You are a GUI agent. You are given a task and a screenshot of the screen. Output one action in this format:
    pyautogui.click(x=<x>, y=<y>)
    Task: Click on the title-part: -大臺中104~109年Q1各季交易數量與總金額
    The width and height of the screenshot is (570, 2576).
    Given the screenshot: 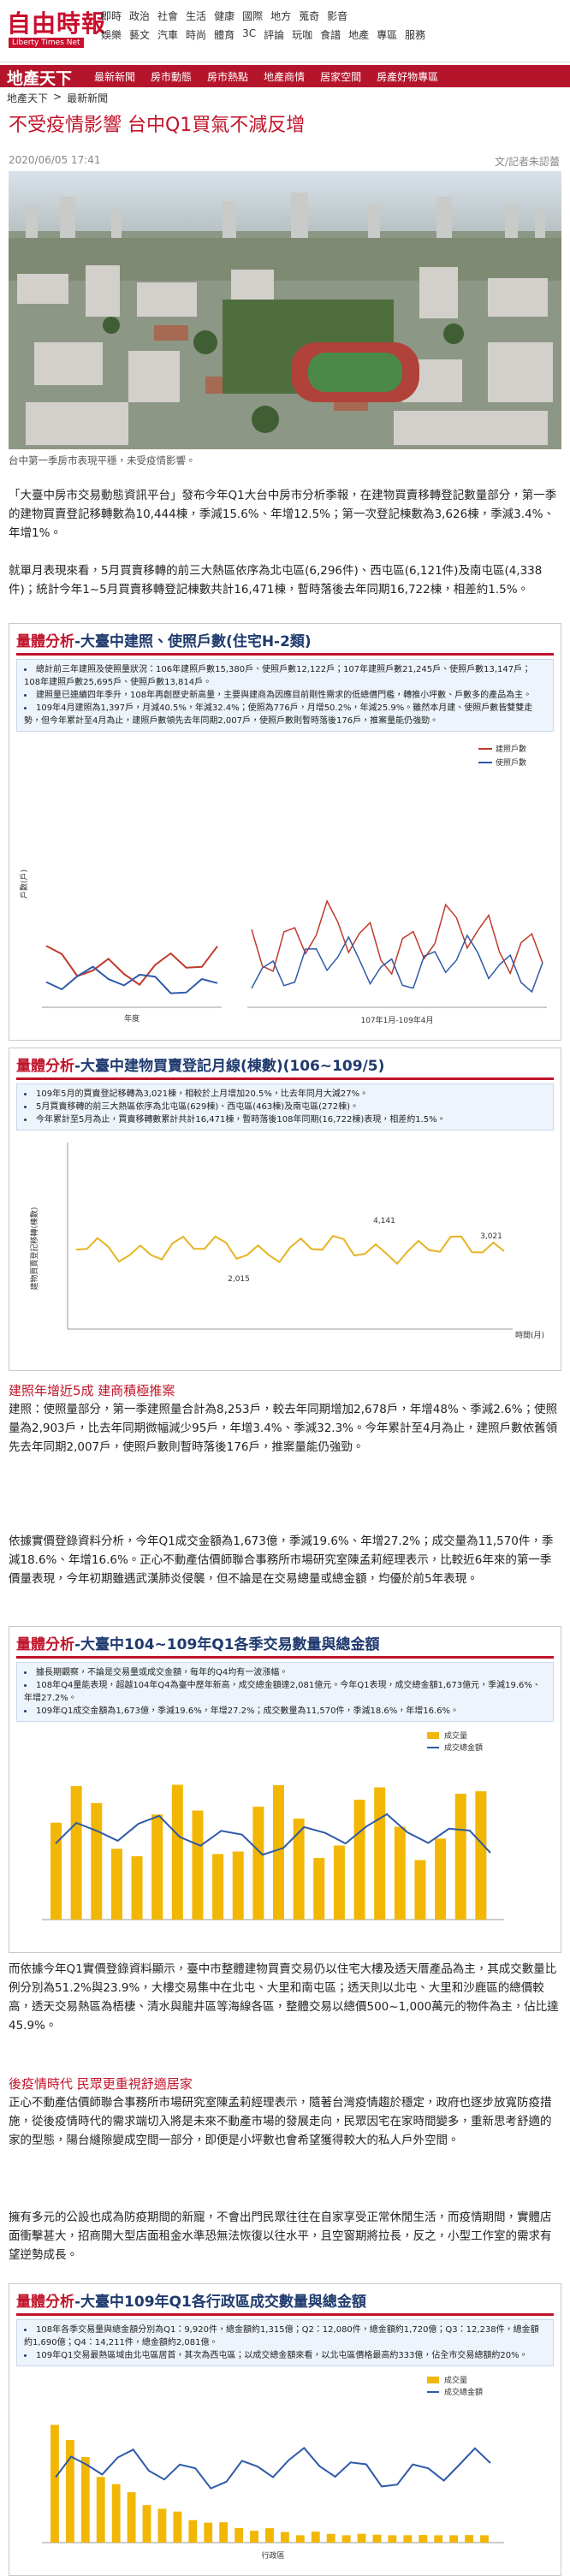 What is the action you would take?
    pyautogui.click(x=227, y=1644)
    